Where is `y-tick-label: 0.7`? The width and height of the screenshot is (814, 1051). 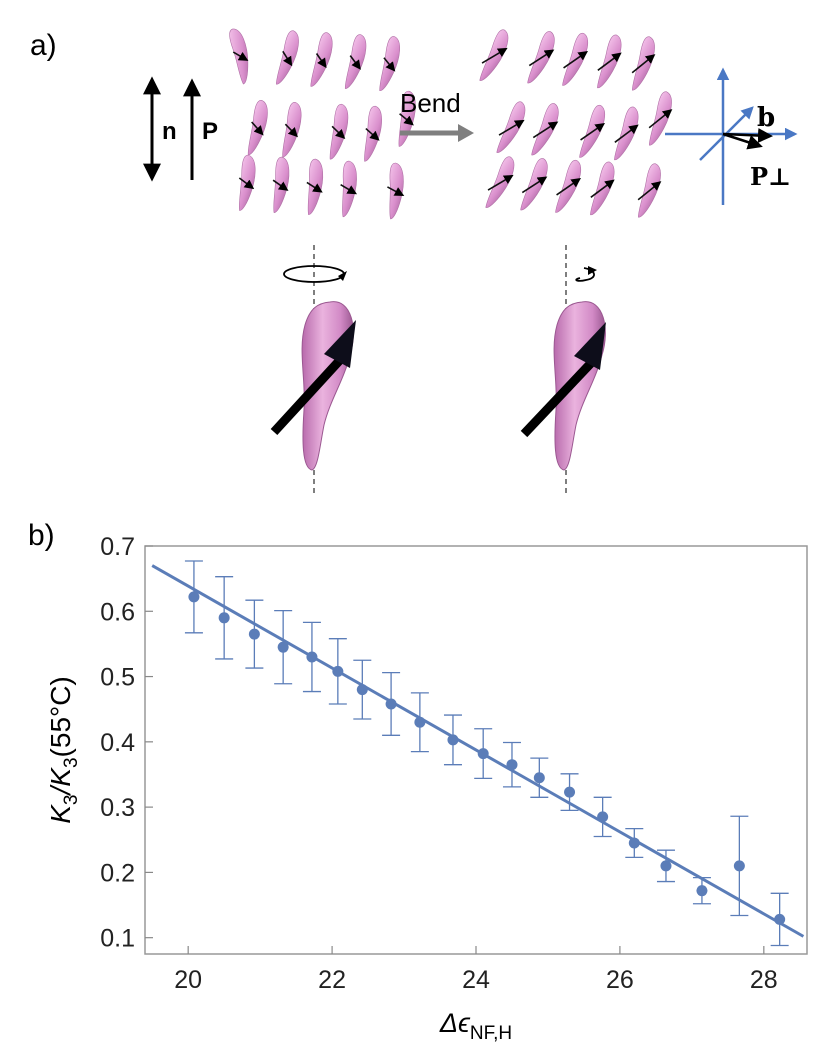
y-tick-label: 0.7 is located at coordinates (117, 547).